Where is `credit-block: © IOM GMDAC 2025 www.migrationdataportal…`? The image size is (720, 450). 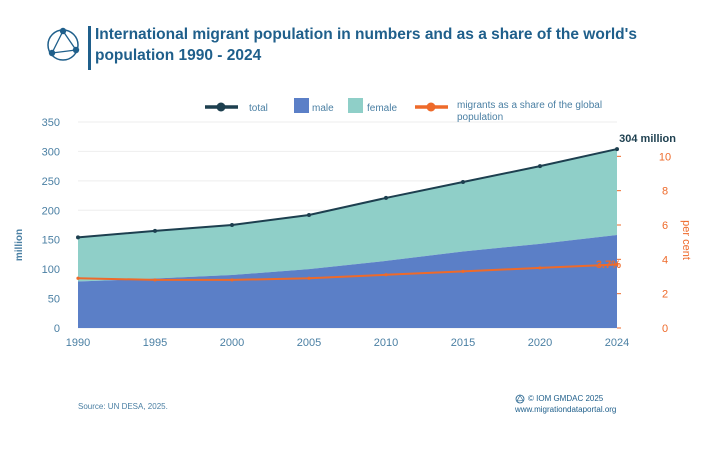 credit-block: © IOM GMDAC 2025 www.migrationdataportal… is located at coordinates (580, 404).